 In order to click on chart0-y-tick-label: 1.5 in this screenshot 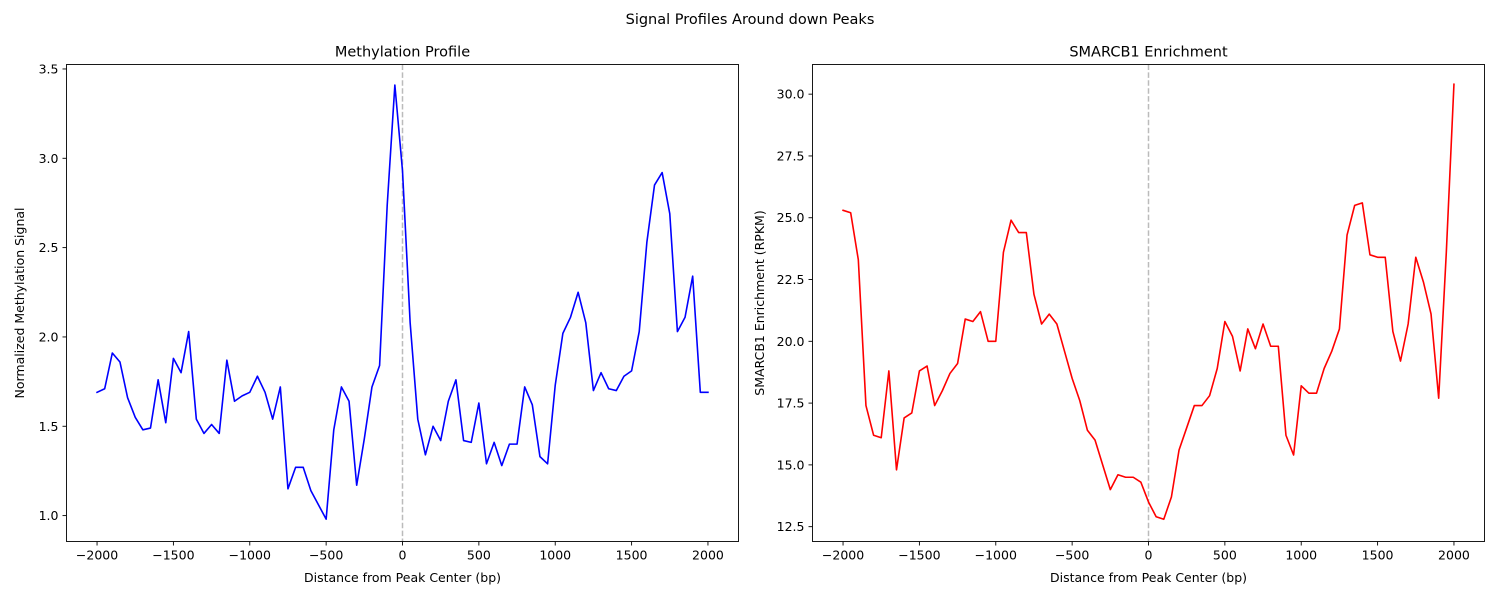, I will do `click(49, 426)`.